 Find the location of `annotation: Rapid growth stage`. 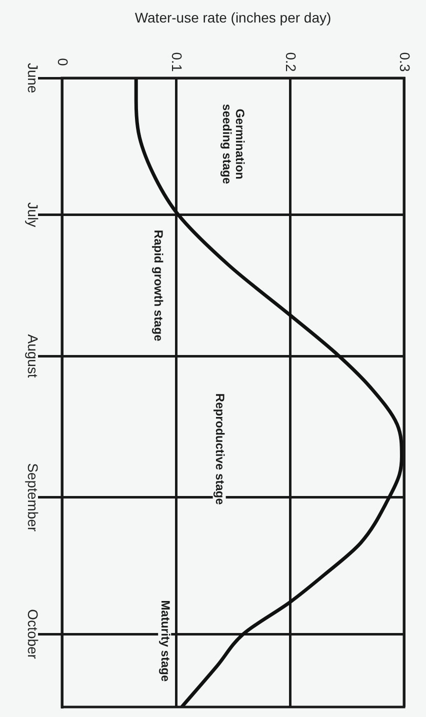

annotation: Rapid growth stage is located at coordinates (158, 286).